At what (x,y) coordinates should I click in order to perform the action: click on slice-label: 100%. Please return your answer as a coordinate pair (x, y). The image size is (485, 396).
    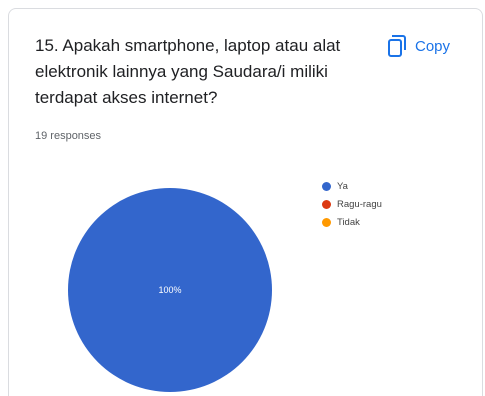
    Looking at the image, I should click on (169, 290).